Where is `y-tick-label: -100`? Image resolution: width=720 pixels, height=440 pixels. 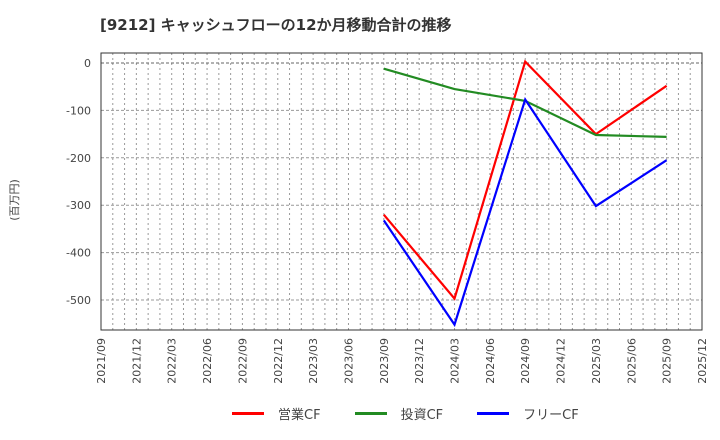 y-tick-label: -100 is located at coordinates (78, 110).